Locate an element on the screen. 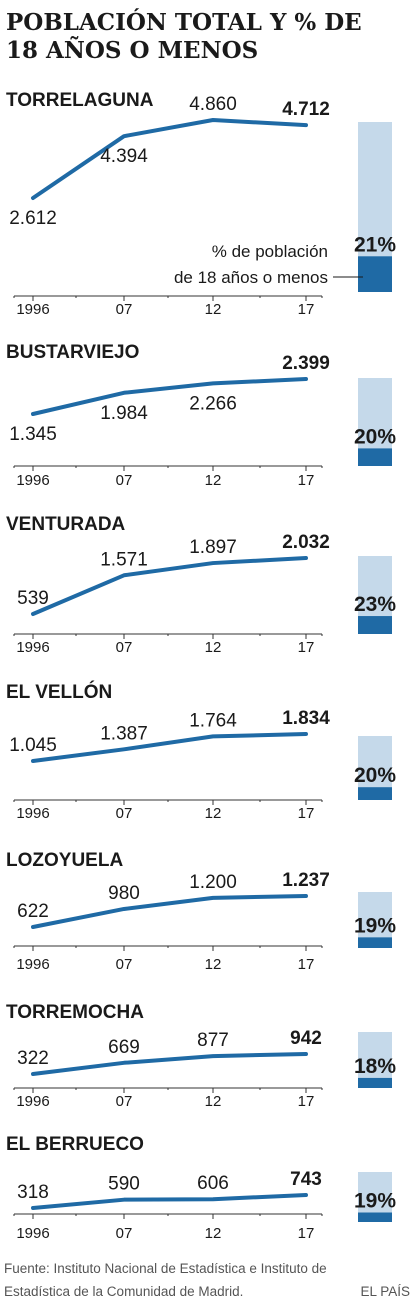  bar-percentage-label: 23% is located at coordinates (375, 604).